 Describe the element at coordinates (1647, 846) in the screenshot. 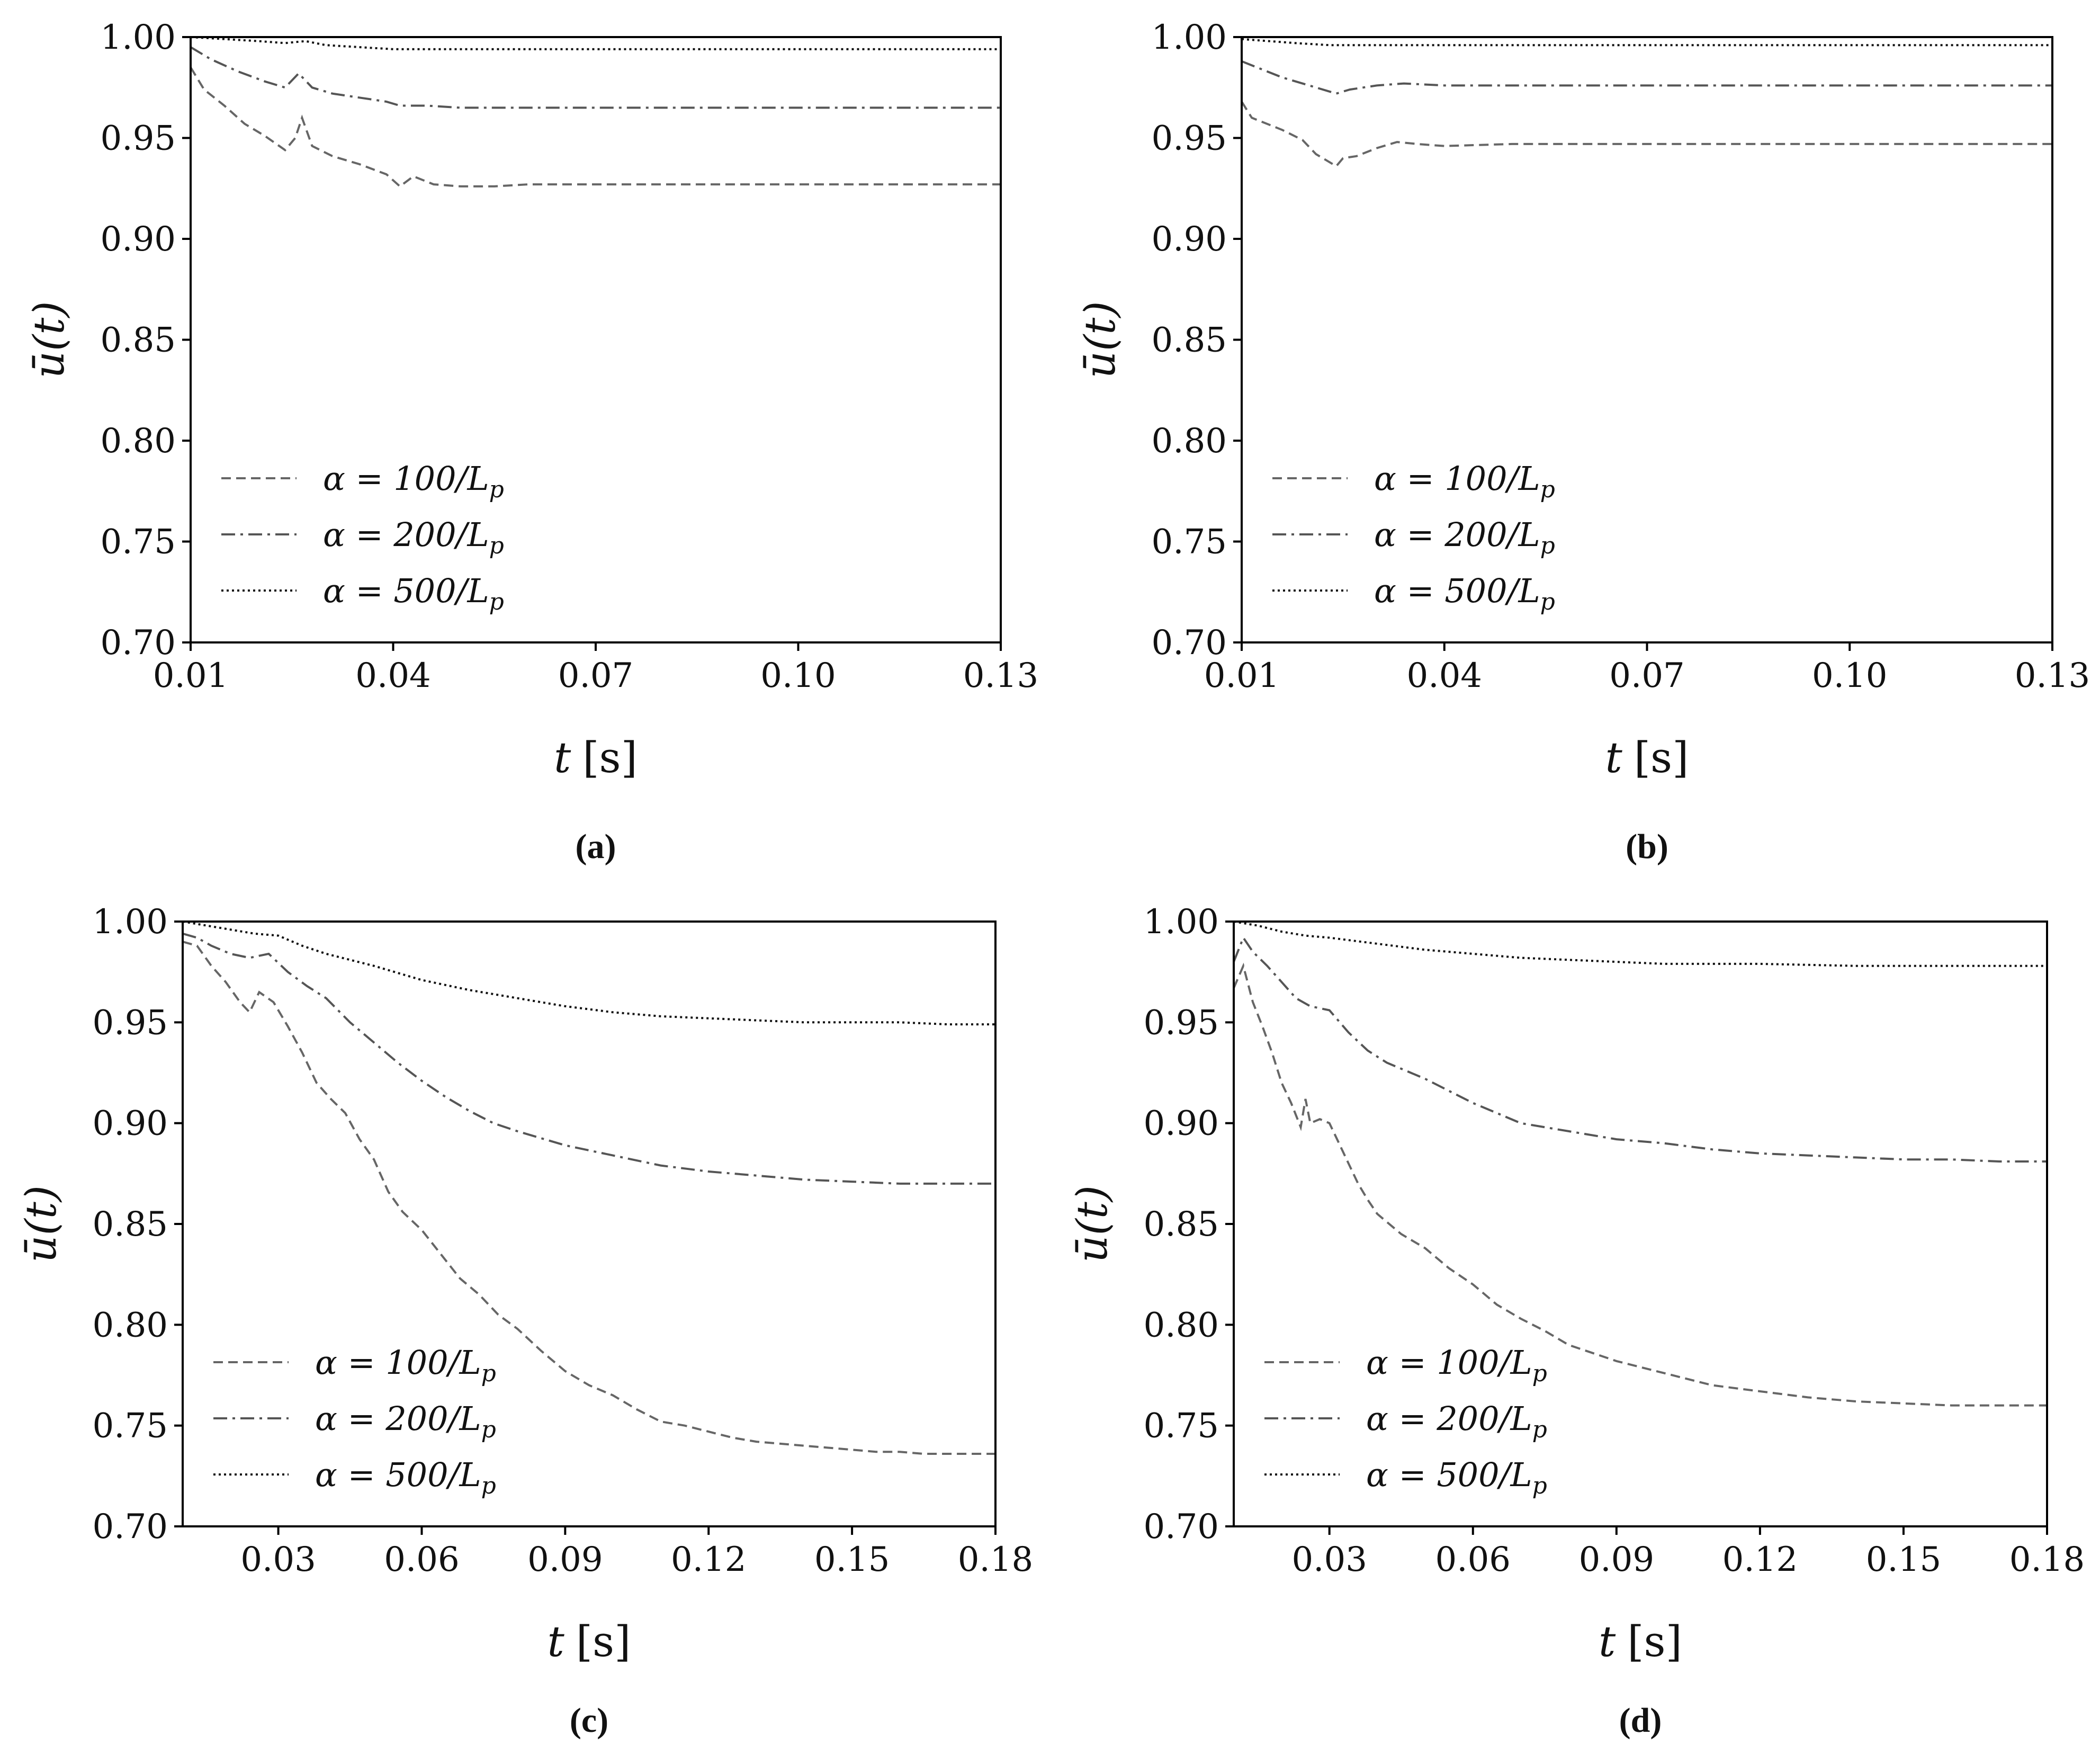

I see `panel-caption: (b)` at that location.